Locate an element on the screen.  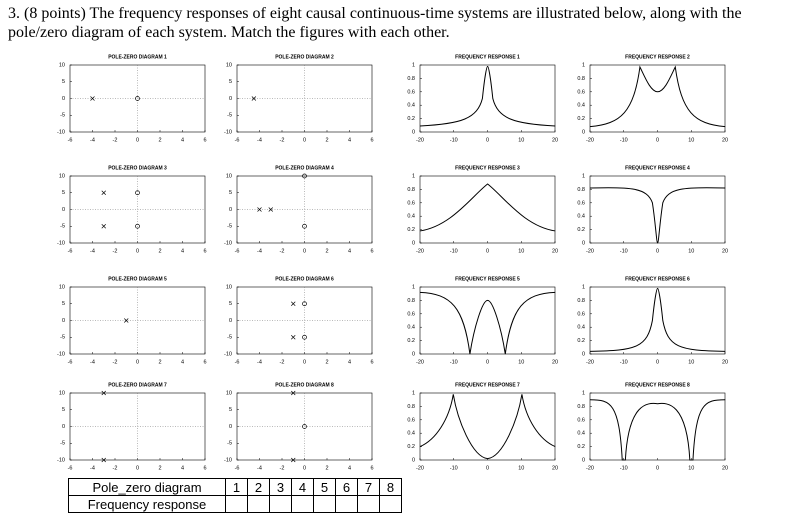
row-label: Pole_zero diagram is located at coordinates (147, 487).